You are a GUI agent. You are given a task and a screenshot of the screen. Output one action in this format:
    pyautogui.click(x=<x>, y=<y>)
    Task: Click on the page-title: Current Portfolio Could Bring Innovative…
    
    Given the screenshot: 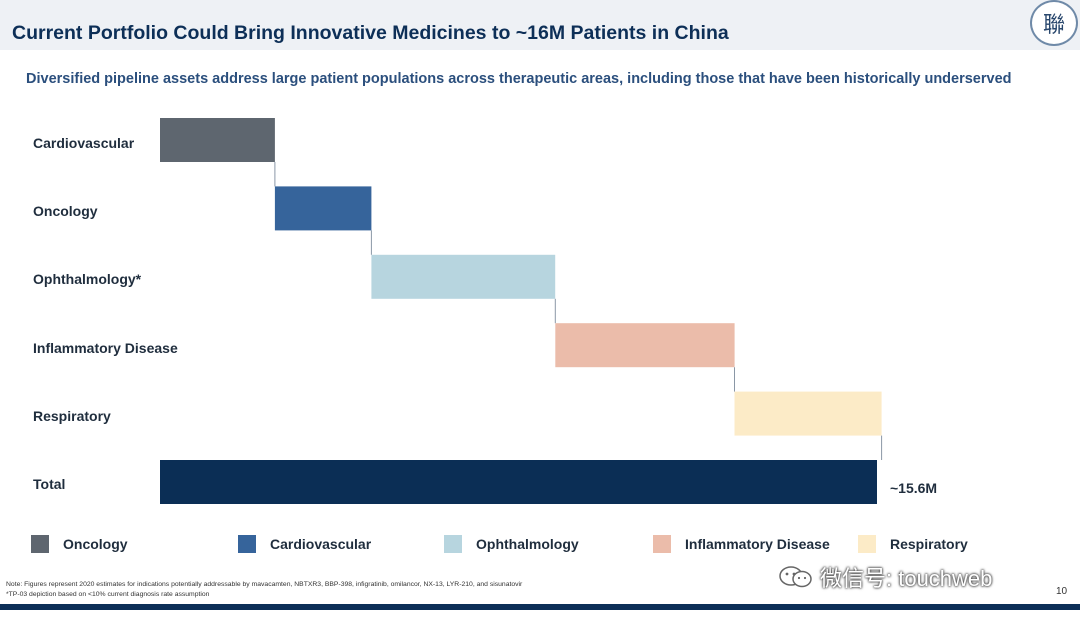 What is the action you would take?
    pyautogui.click(x=370, y=33)
    